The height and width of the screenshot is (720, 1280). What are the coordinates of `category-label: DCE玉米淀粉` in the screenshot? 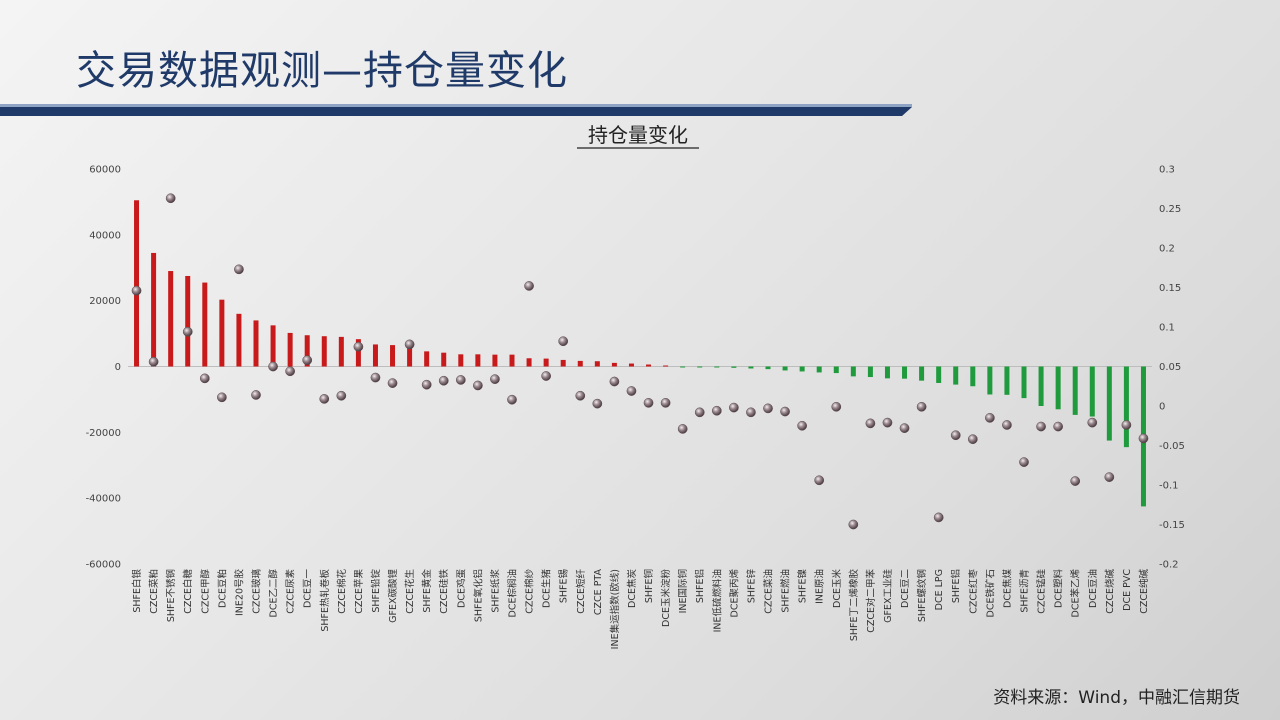 It's located at (666, 598).